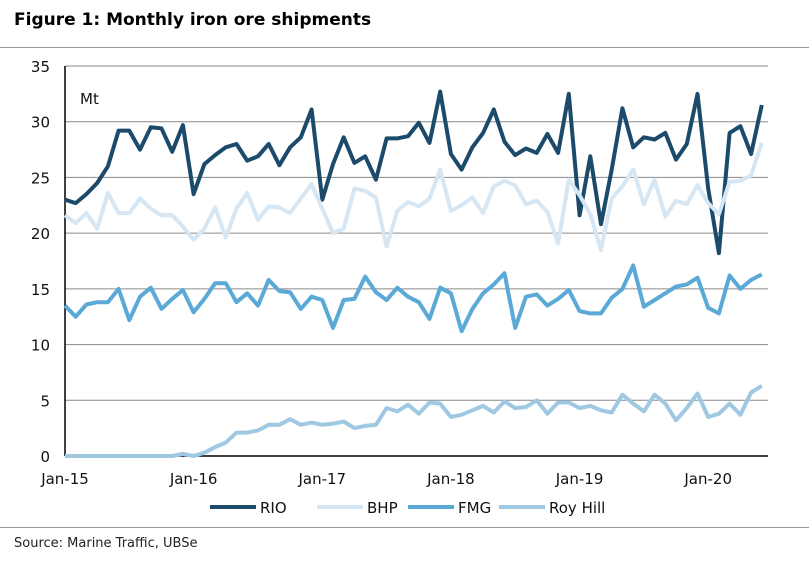 This screenshot has height=573, width=809. What do you see at coordinates (707, 479) in the screenshot?
I see `x-tick-label: Jan-20` at bounding box center [707, 479].